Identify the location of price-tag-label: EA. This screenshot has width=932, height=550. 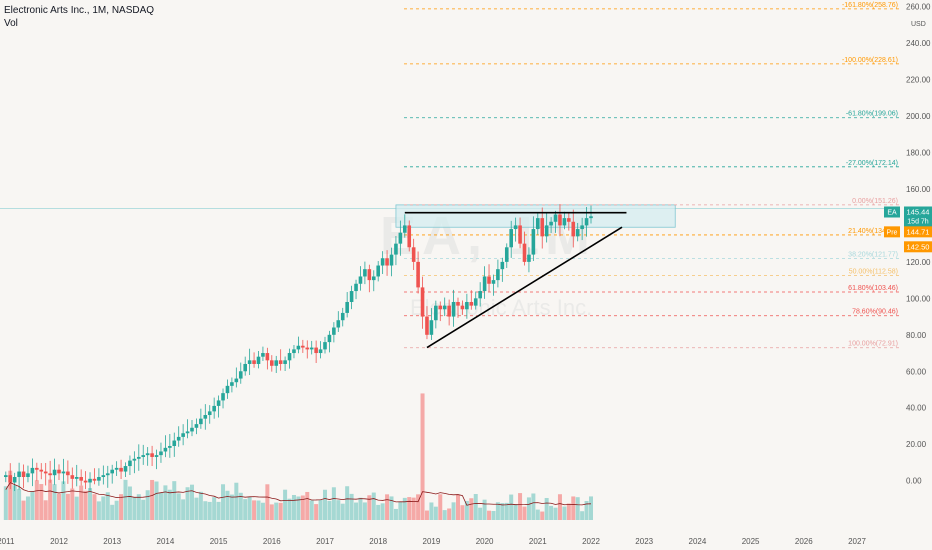
(892, 213).